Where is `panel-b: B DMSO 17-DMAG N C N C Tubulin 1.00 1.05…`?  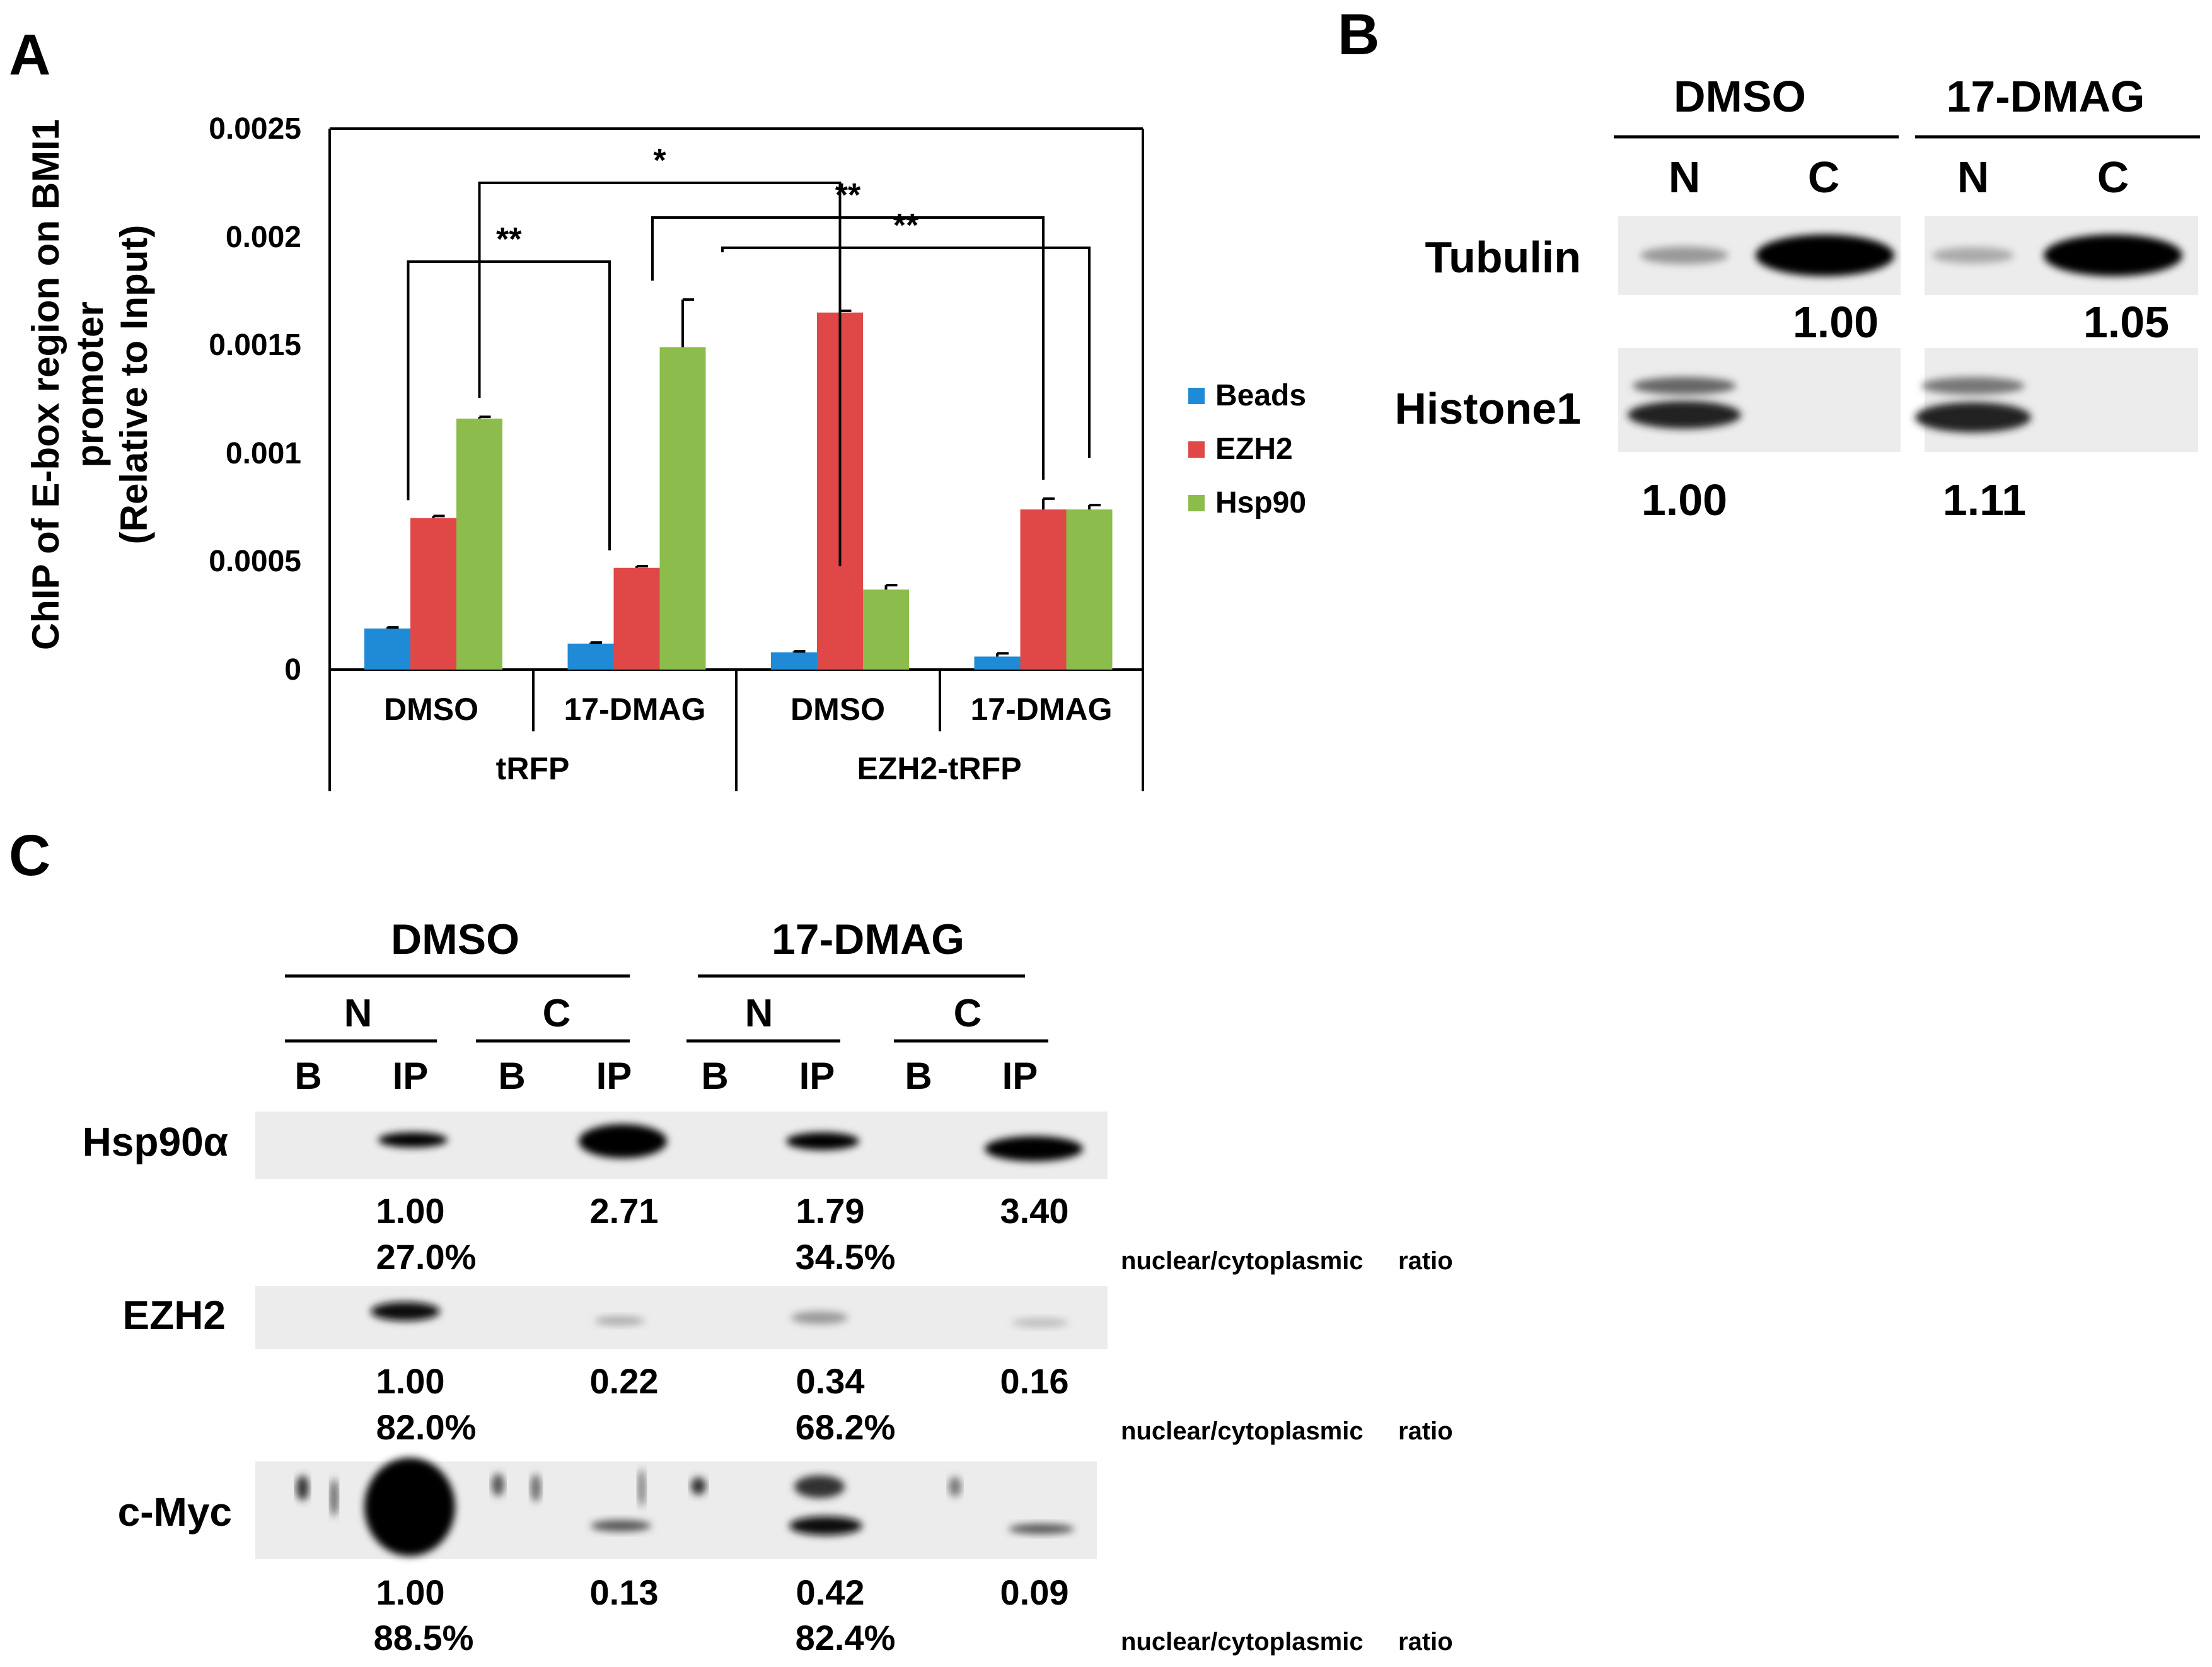 panel-b: B DMSO 17-DMAG N C N C Tubulin 1.00 1.05… is located at coordinates (1769, 264).